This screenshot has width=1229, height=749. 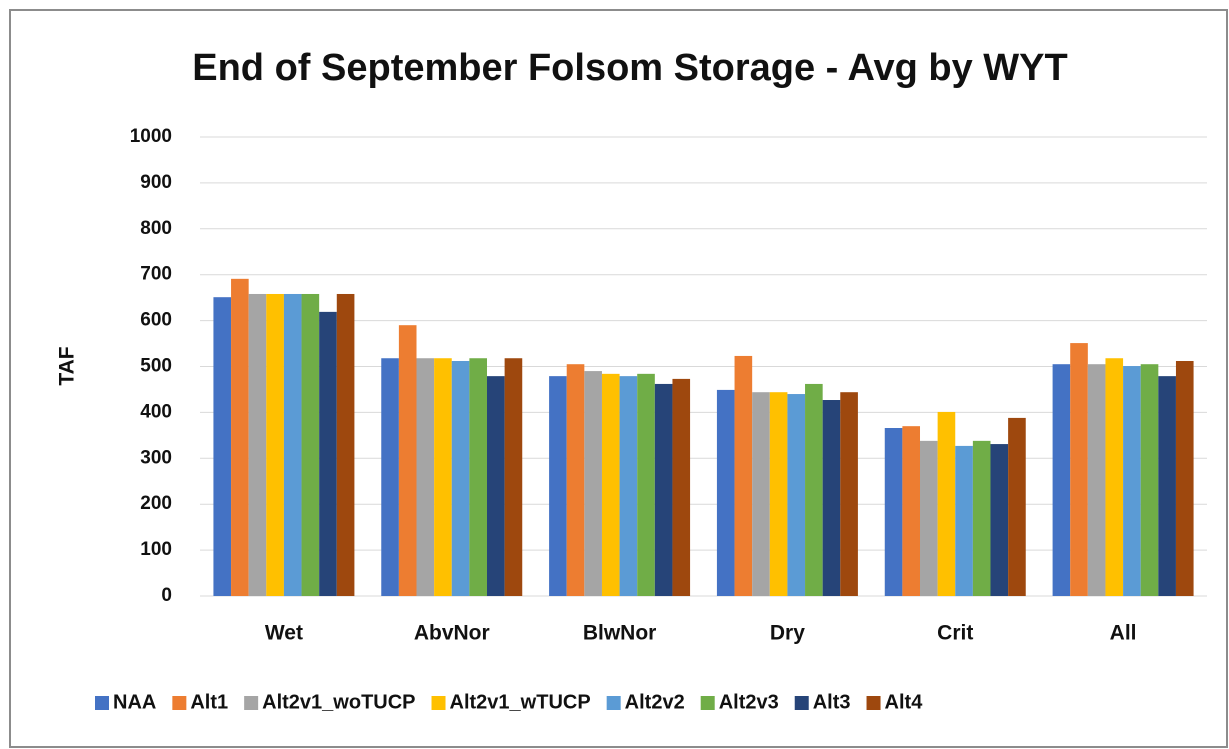 What do you see at coordinates (209, 702) in the screenshot?
I see `legend-label: Alt1` at bounding box center [209, 702].